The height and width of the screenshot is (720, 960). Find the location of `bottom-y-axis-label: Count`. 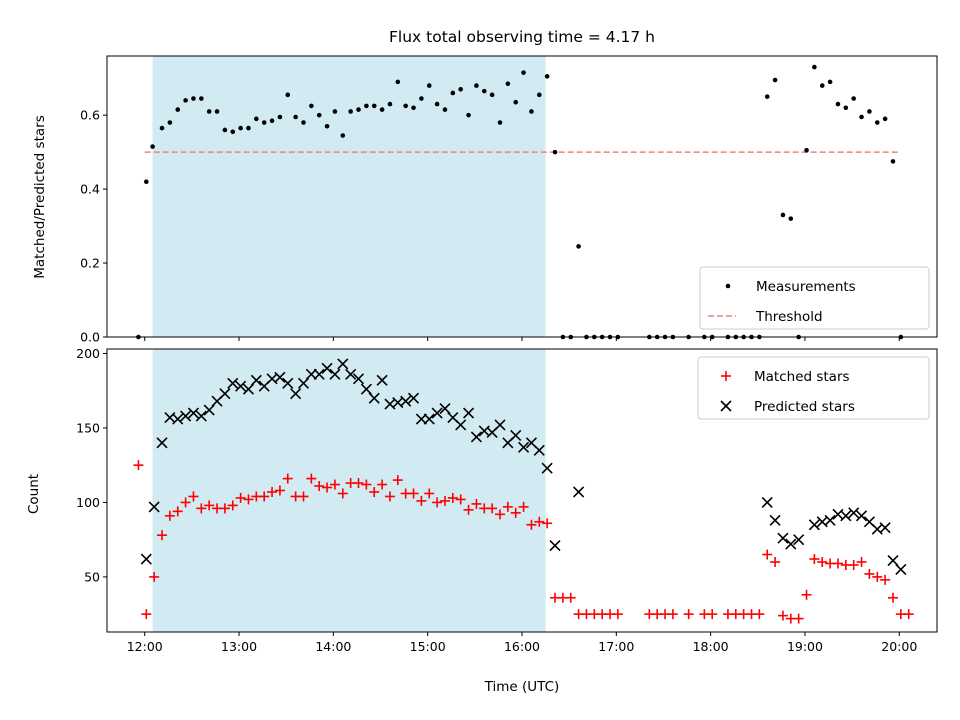

bottom-y-axis-label: Count is located at coordinates (34, 494).